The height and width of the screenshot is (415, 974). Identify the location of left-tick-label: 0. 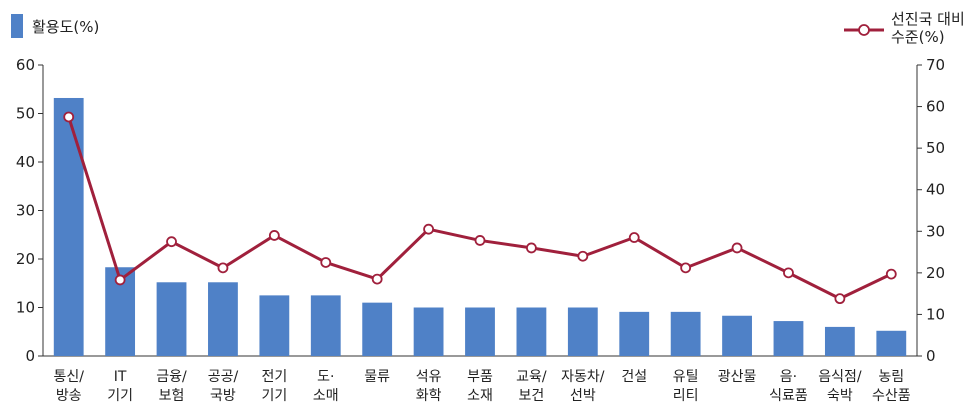
(30, 356).